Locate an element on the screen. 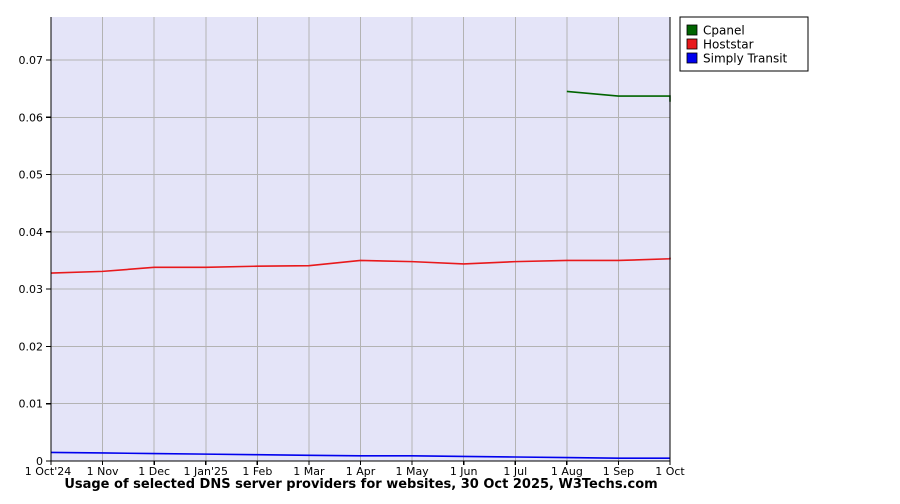  x-tick-label: 1 Aug is located at coordinates (567, 471).